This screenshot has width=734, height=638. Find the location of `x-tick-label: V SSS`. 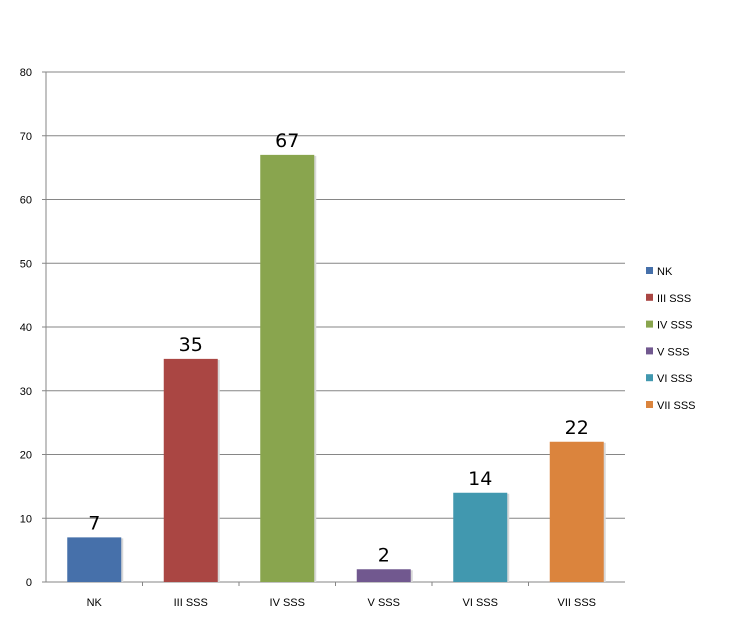

x-tick-label: V SSS is located at coordinates (384, 603).